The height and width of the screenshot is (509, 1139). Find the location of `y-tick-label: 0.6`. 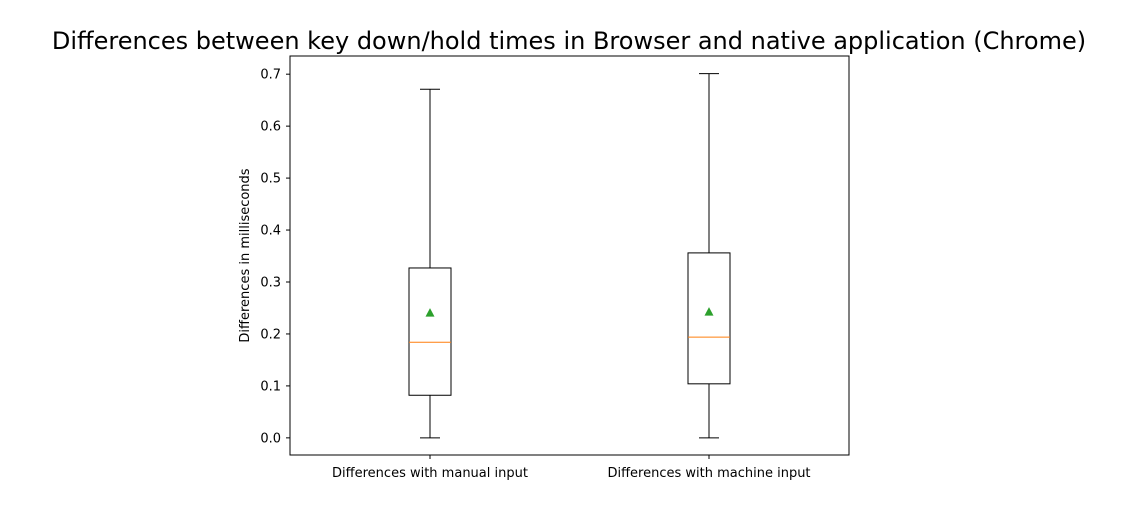

y-tick-label: 0.6 is located at coordinates (270, 127).